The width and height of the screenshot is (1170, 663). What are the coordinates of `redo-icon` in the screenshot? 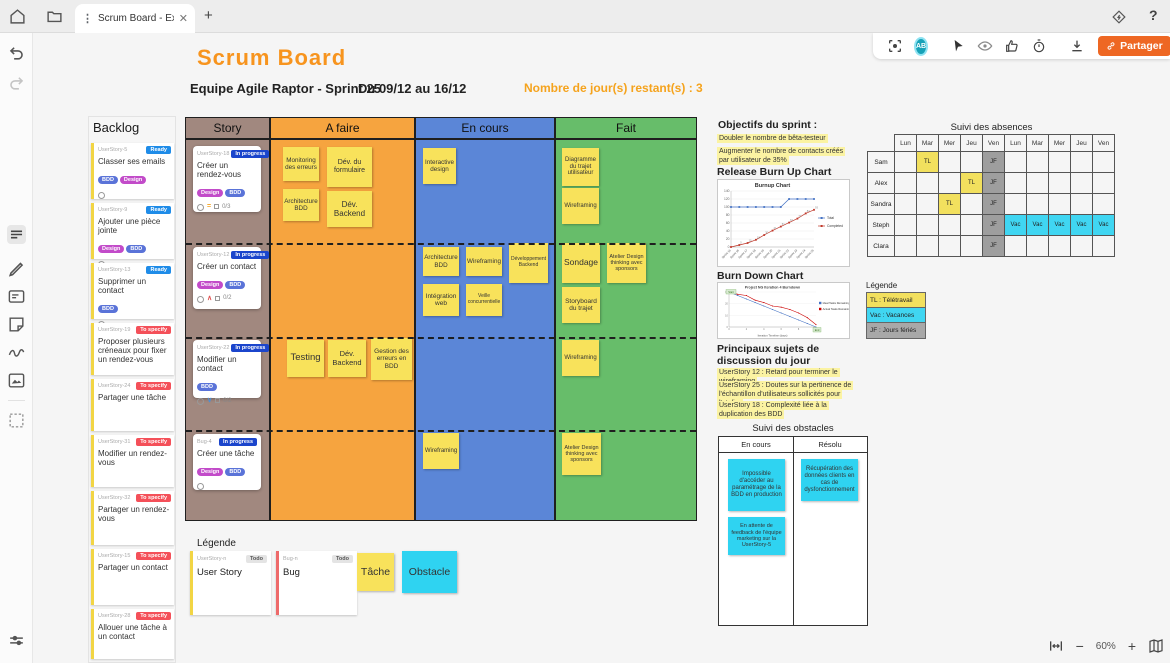 It's located at (16, 82).